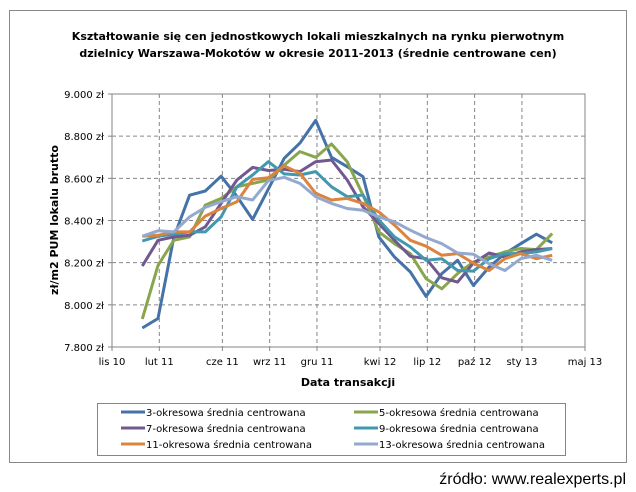 Image resolution: width=636 pixels, height=492 pixels. What do you see at coordinates (380, 362) in the screenshot?
I see `x-tick-label: kwi 12` at bounding box center [380, 362].